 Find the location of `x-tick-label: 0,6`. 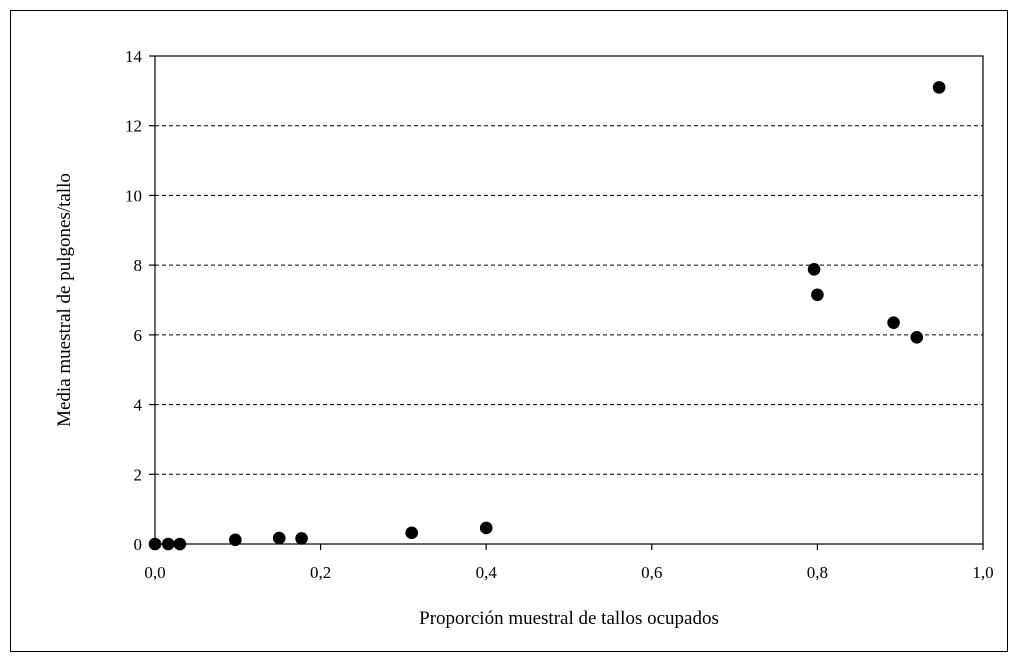

x-tick-label: 0,6 is located at coordinates (651, 572).